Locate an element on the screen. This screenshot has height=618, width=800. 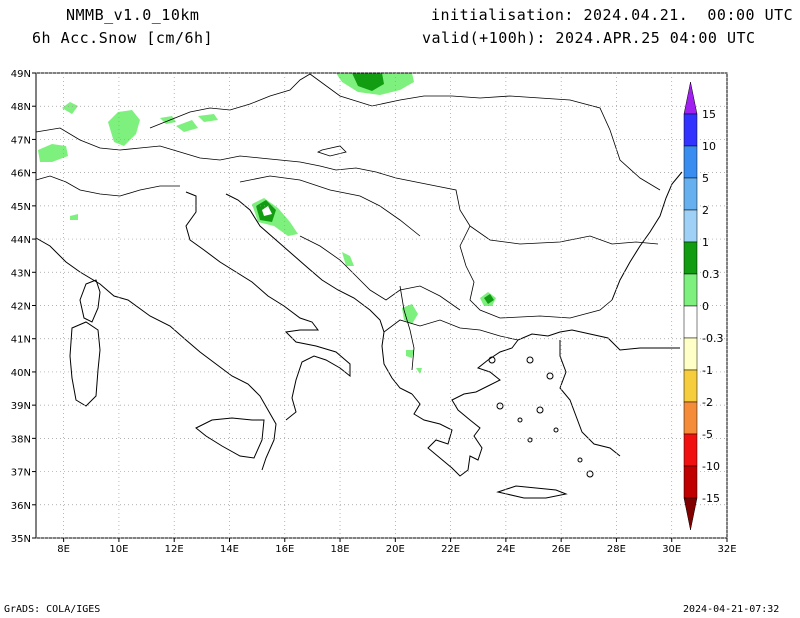
longitude-ticks: 8E 10E 12E 14E 16E 18E 20E 22E 24E 26E 28E 30E 32E is located at coordinates (397, 546).